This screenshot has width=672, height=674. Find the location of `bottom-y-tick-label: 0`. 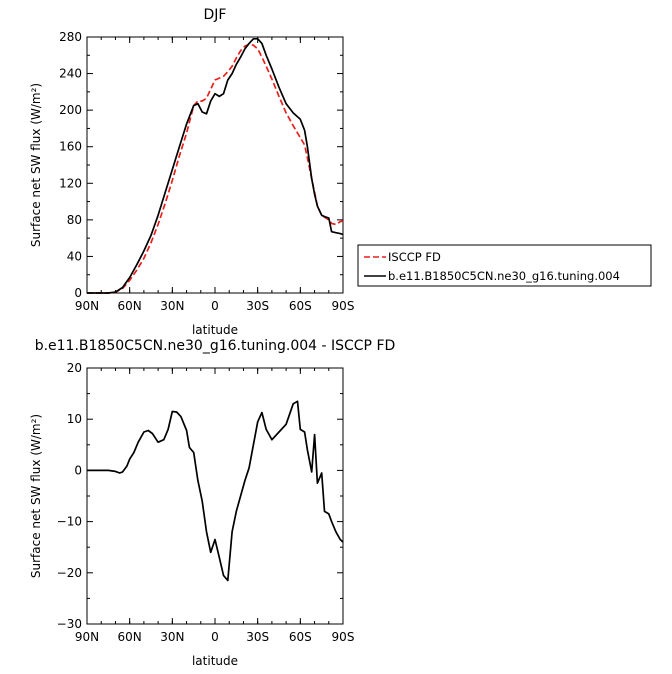

bottom-y-tick-label: 0 is located at coordinates (78, 470).